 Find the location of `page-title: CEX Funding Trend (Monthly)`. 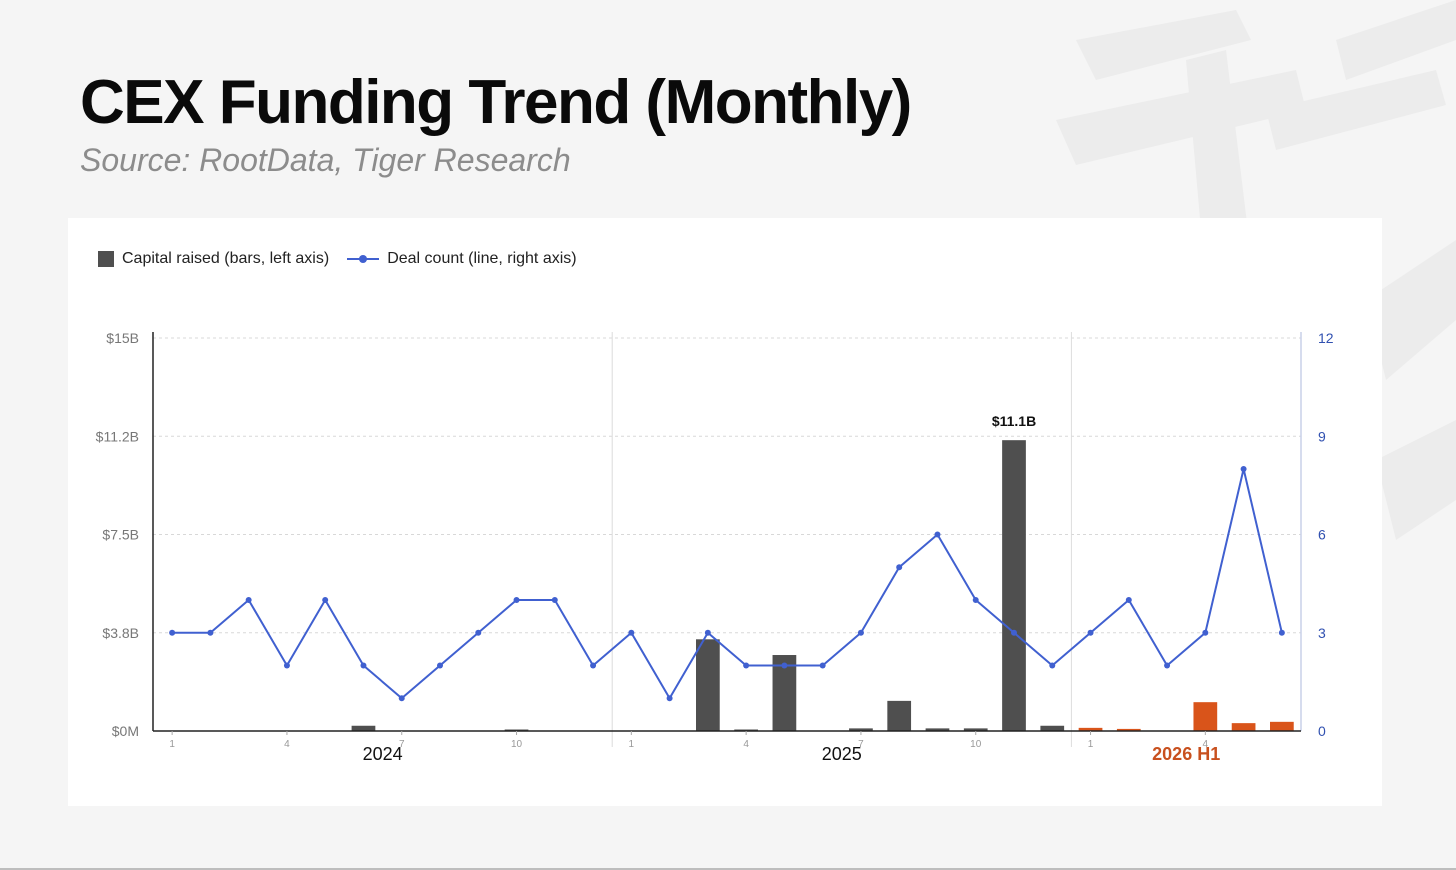

page-title: CEX Funding Trend (Monthly) is located at coordinates (496, 102).